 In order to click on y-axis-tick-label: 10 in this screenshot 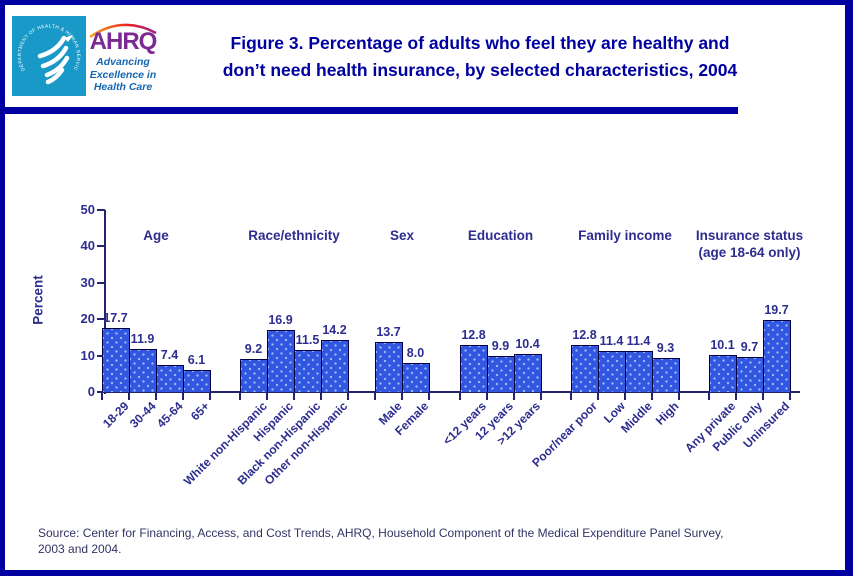, I will do `click(87, 355)`.